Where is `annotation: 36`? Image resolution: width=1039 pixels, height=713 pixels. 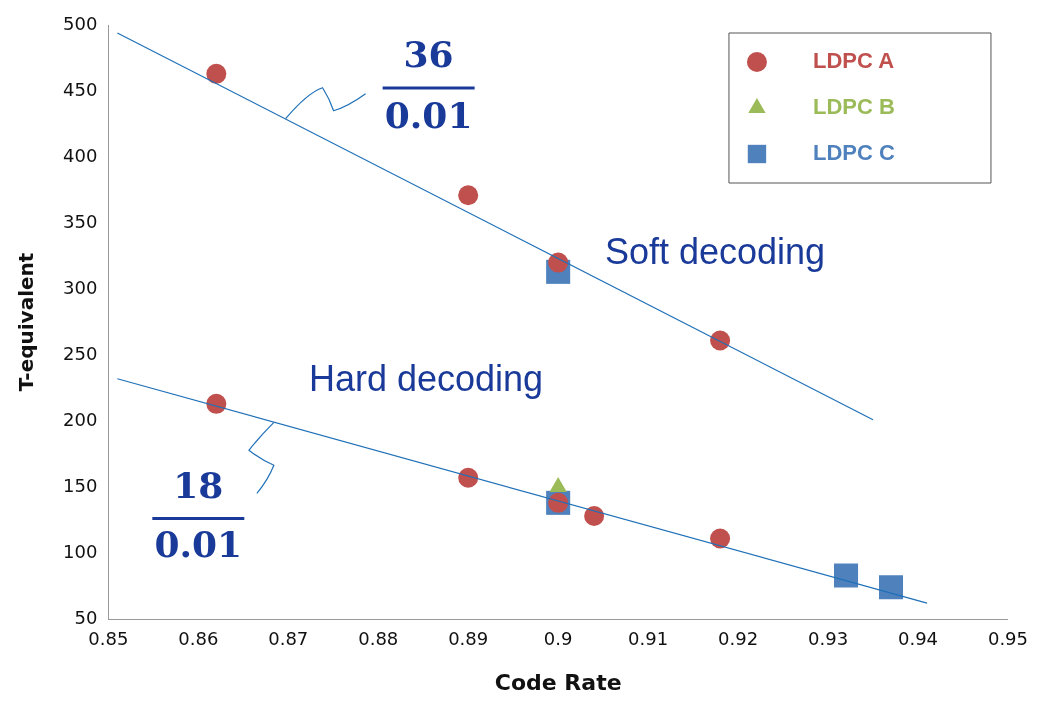
annotation: 36 is located at coordinates (428, 54).